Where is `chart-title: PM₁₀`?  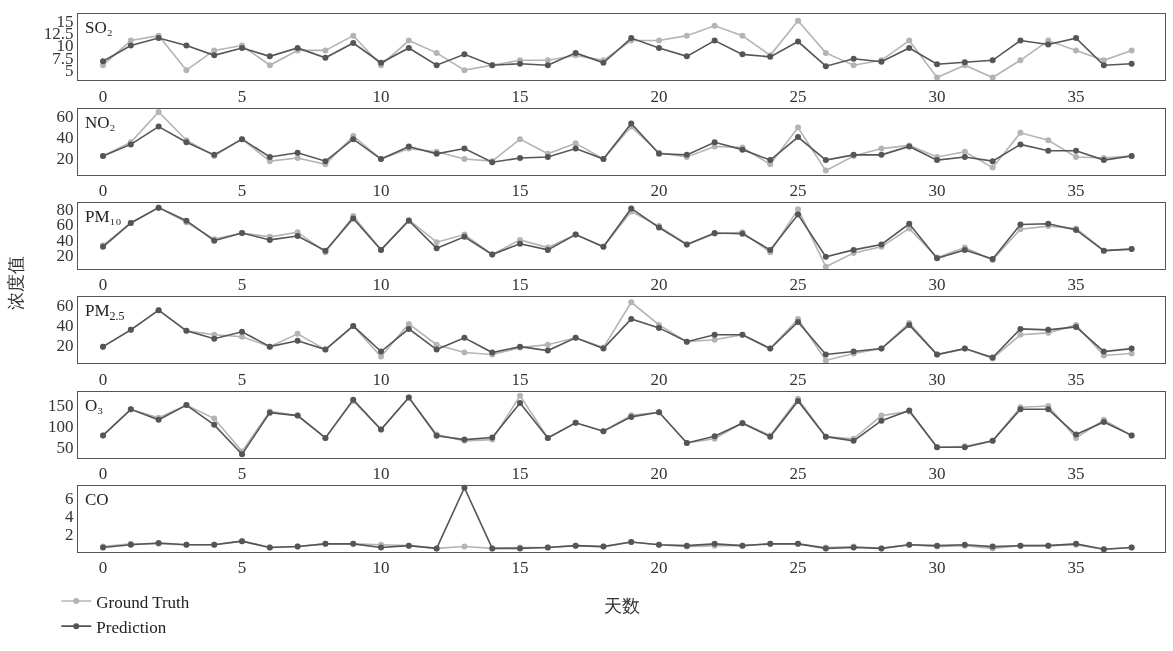
chart-title: PM₁₀ is located at coordinates (103, 216).